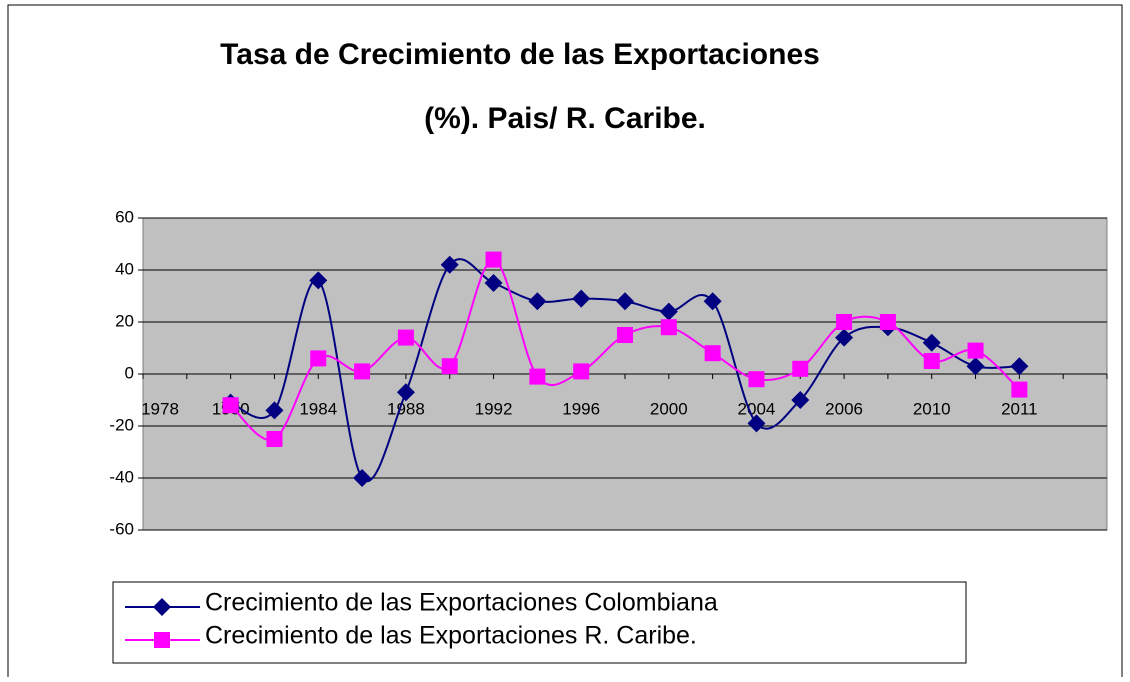  I want to click on x-tick-label: 1996, so click(581, 408).